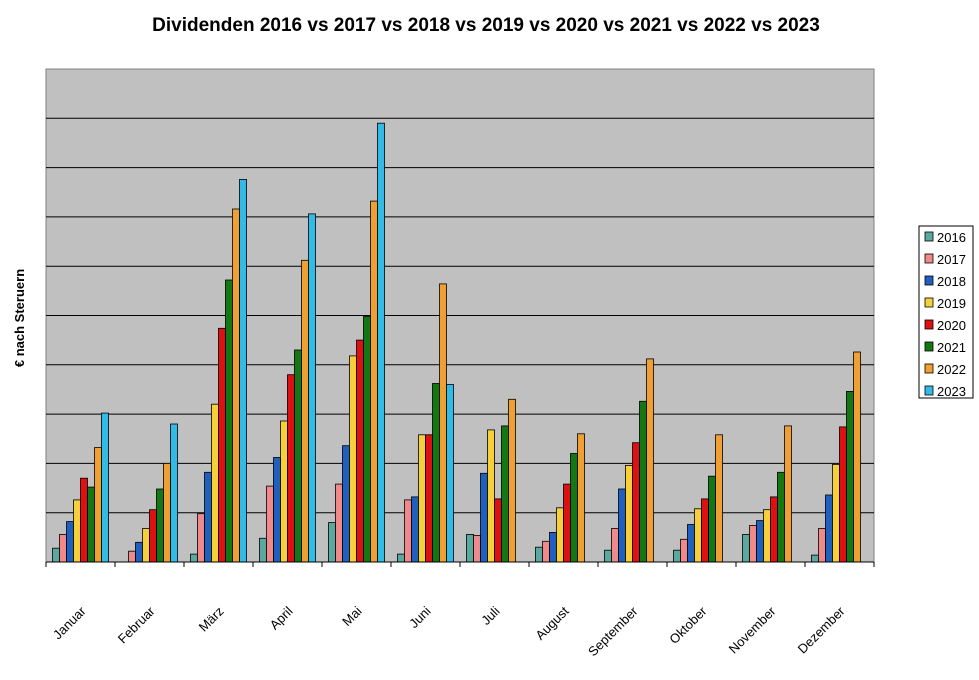 The width and height of the screenshot is (979, 680). What do you see at coordinates (788, 494) in the screenshot?
I see `bar-2022-november` at bounding box center [788, 494].